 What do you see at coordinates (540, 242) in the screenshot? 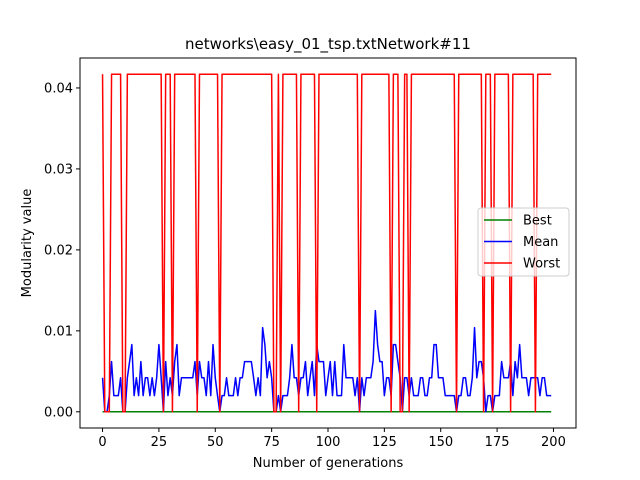
I see `legend-label-mean: Mean` at bounding box center [540, 242].